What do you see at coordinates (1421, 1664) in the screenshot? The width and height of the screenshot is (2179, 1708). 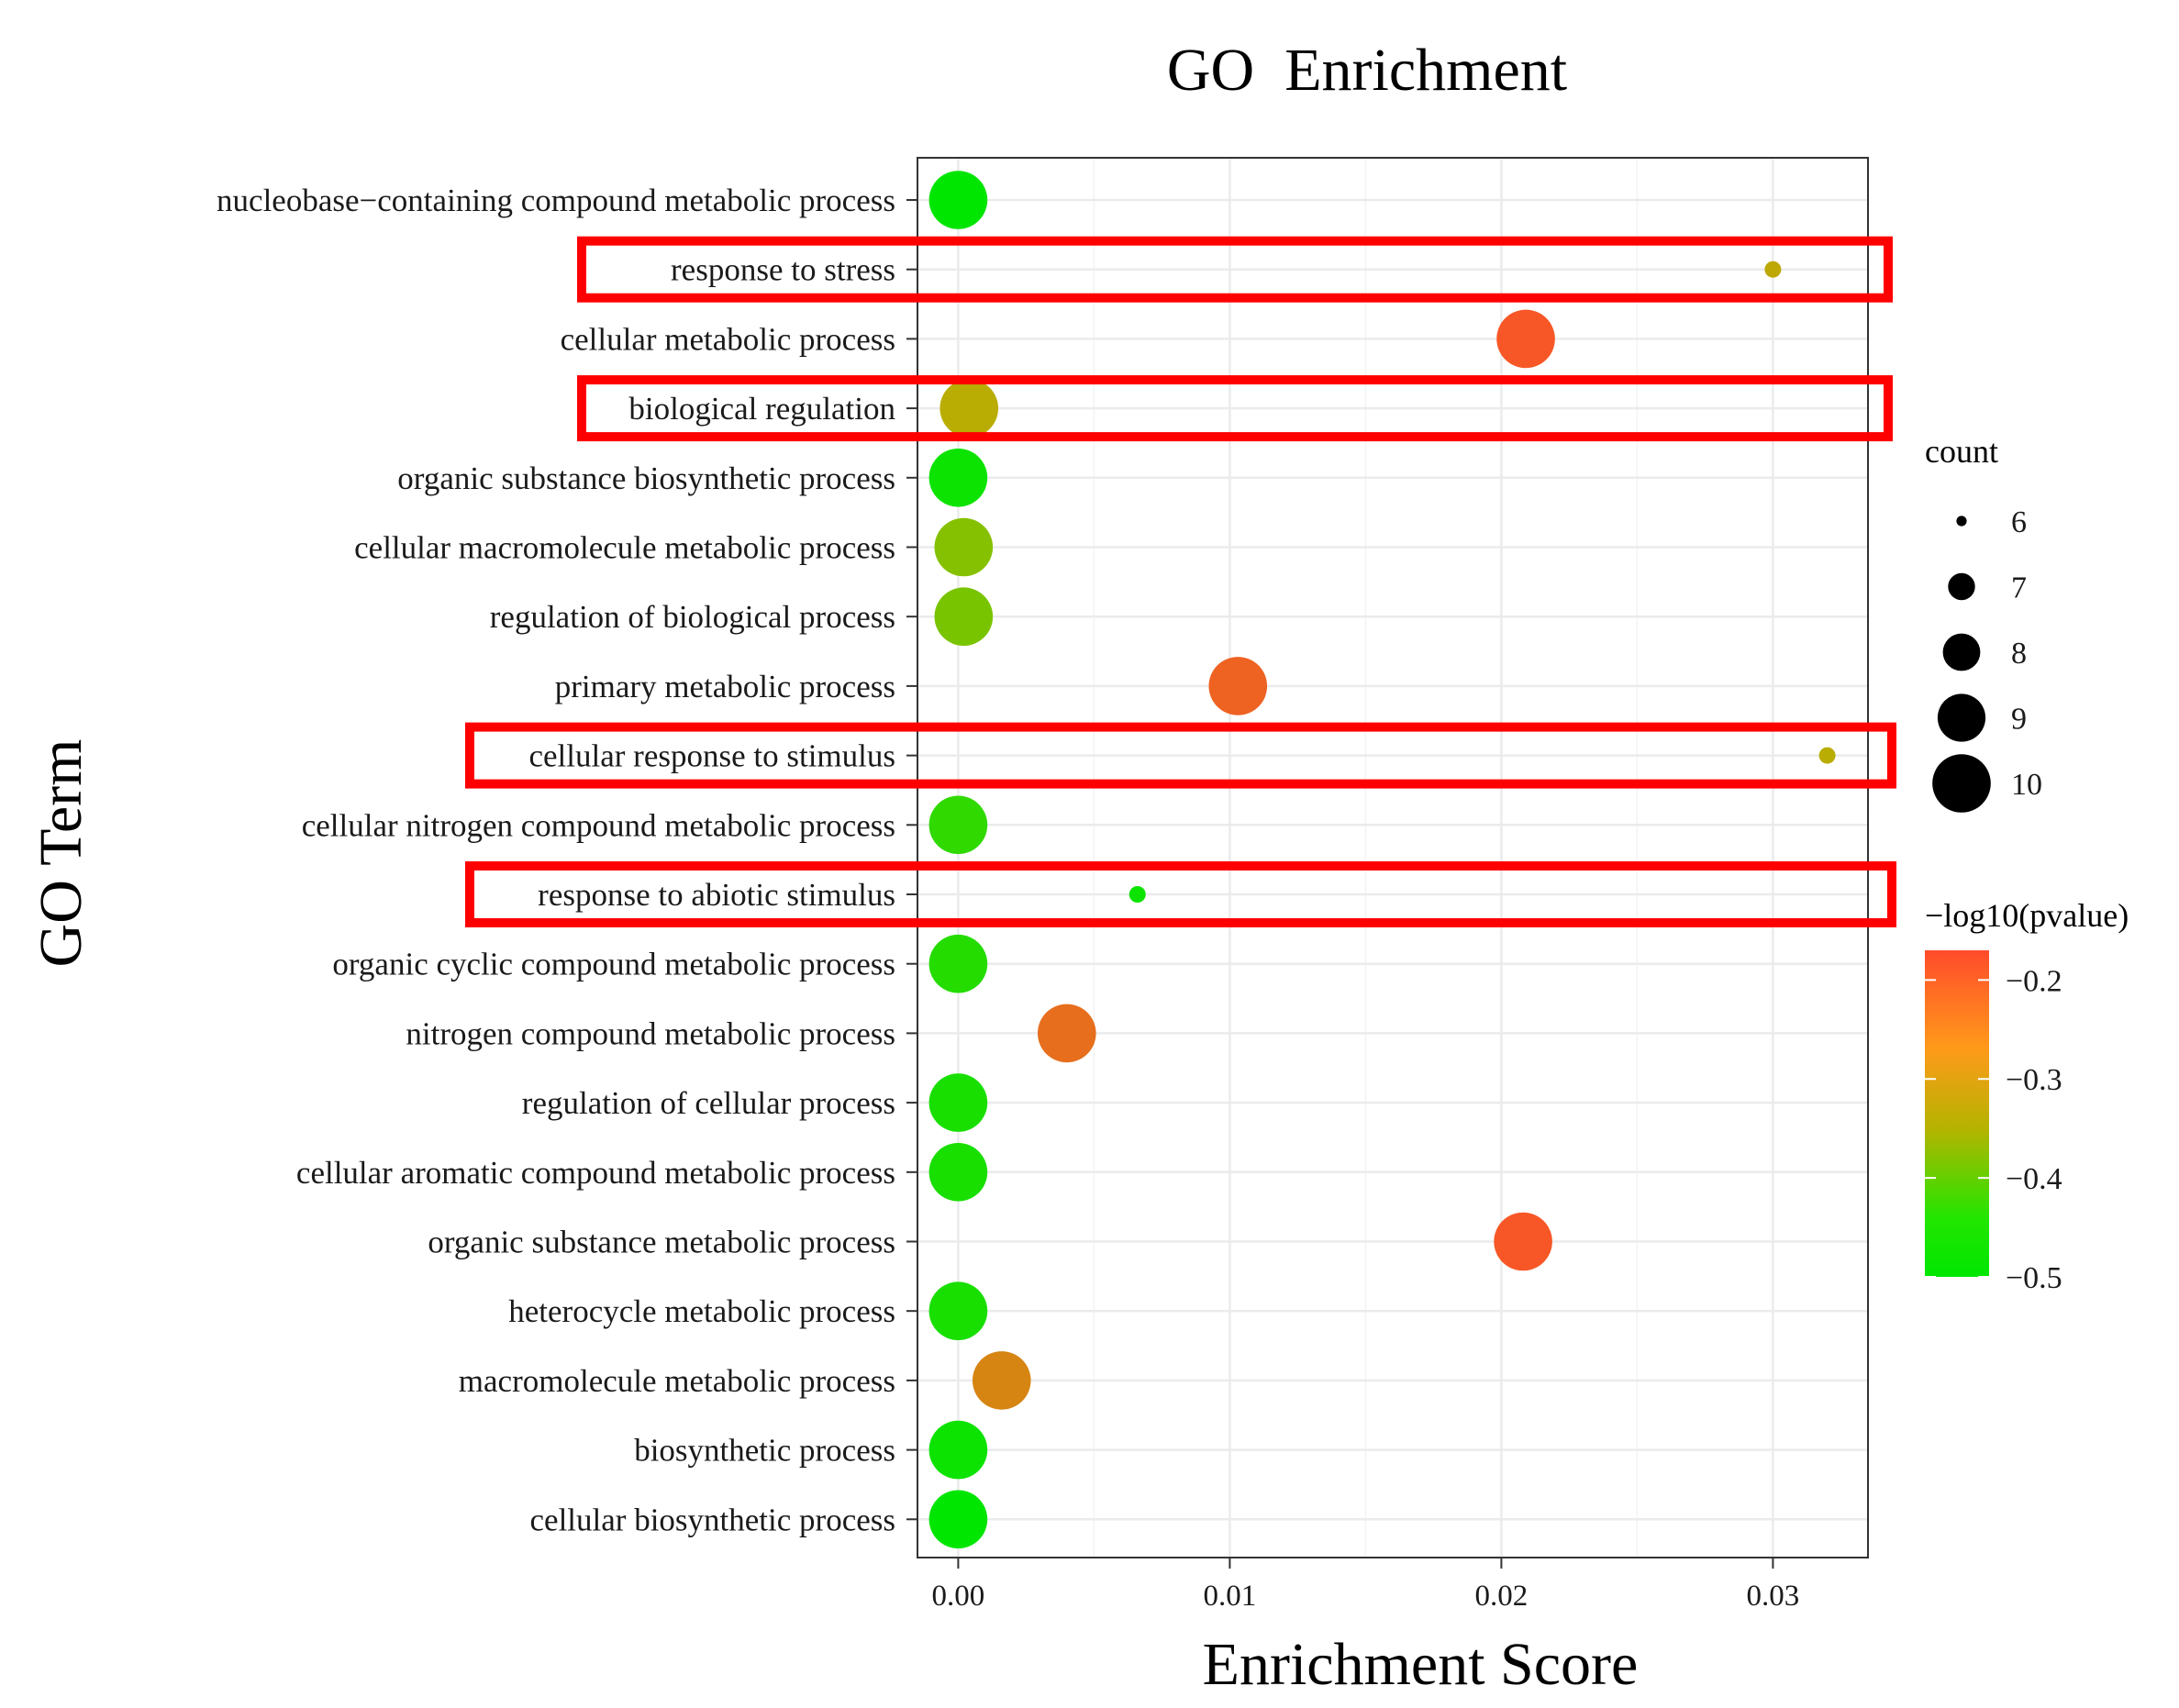 I see `x-axis-title: Enrichment Score` at bounding box center [1421, 1664].